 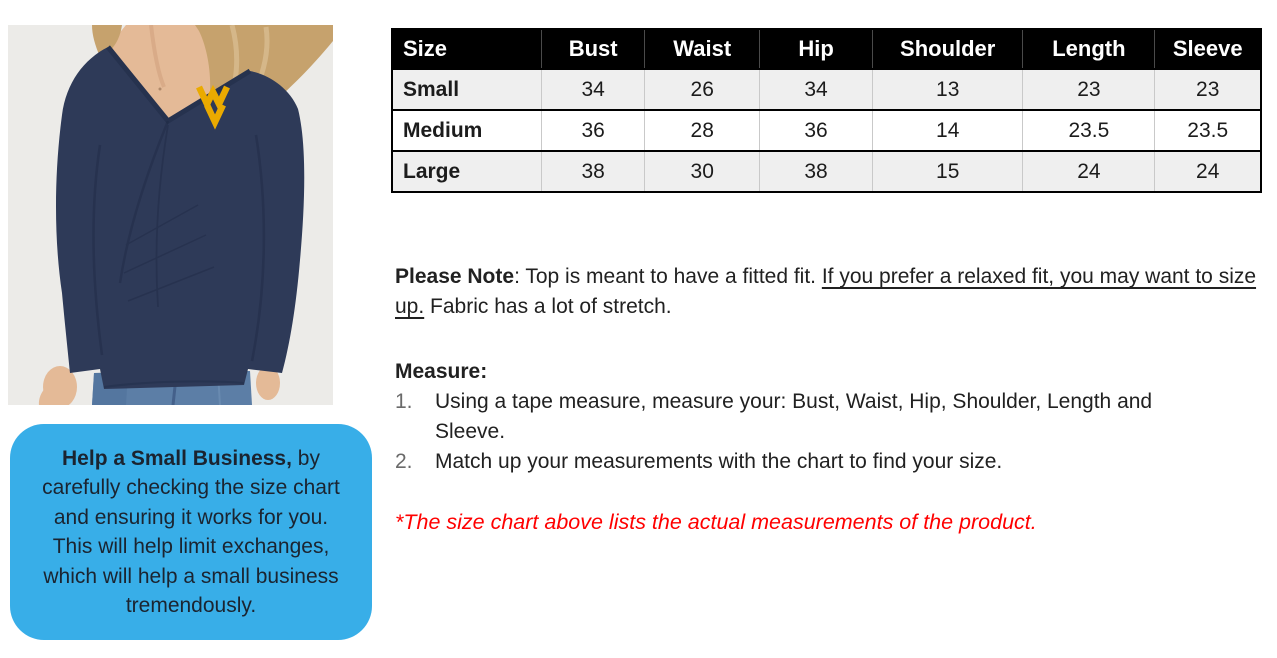 I want to click on list-number: 2., so click(x=404, y=461).